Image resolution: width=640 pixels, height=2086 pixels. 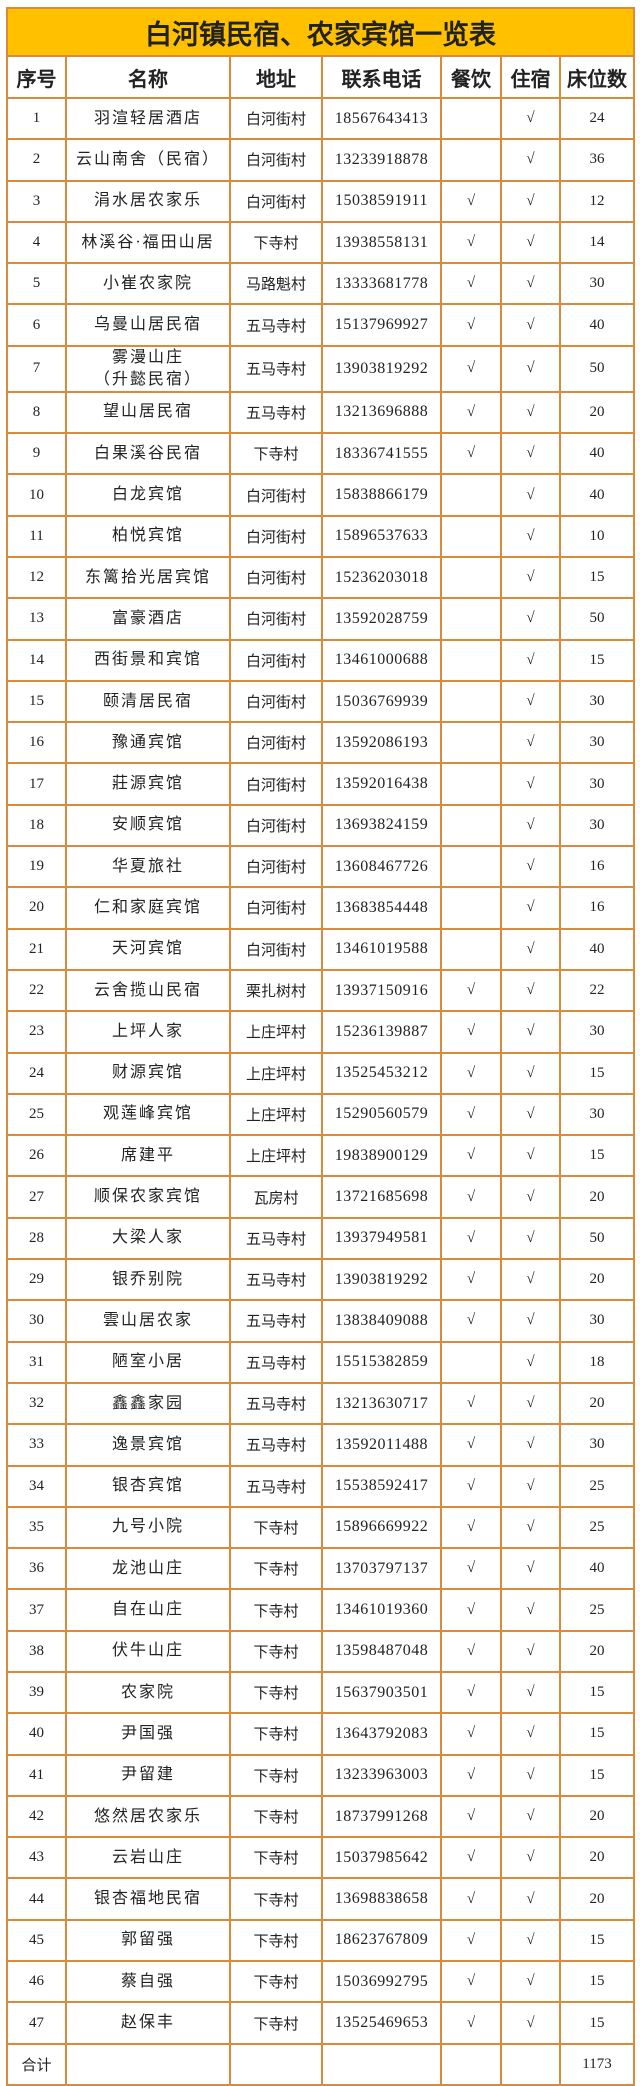 I want to click on cell-index: 36, so click(x=36, y=1569).